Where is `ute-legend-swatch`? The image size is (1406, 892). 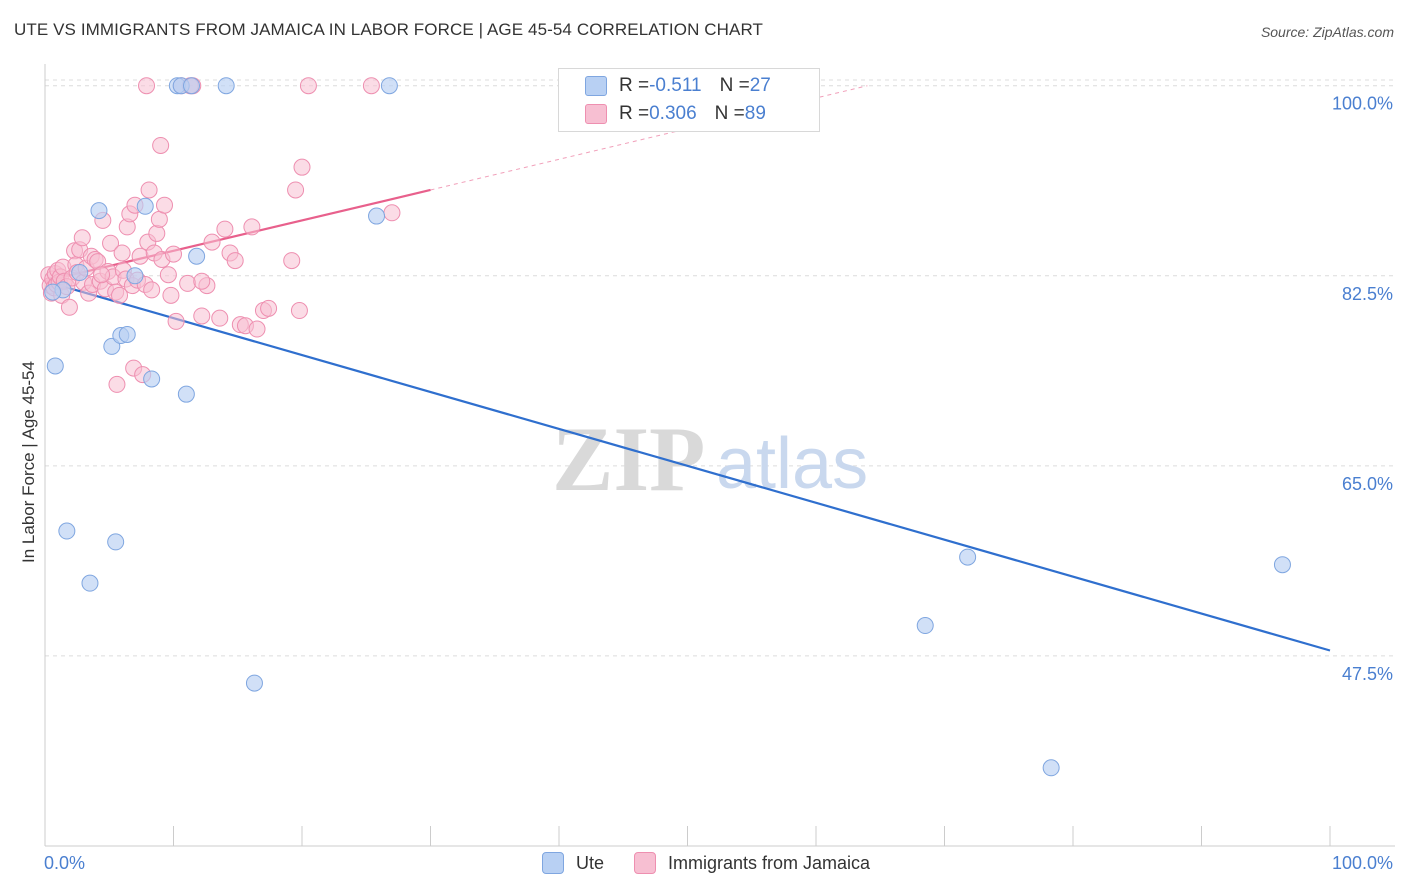 ute-legend-swatch is located at coordinates (553, 863).